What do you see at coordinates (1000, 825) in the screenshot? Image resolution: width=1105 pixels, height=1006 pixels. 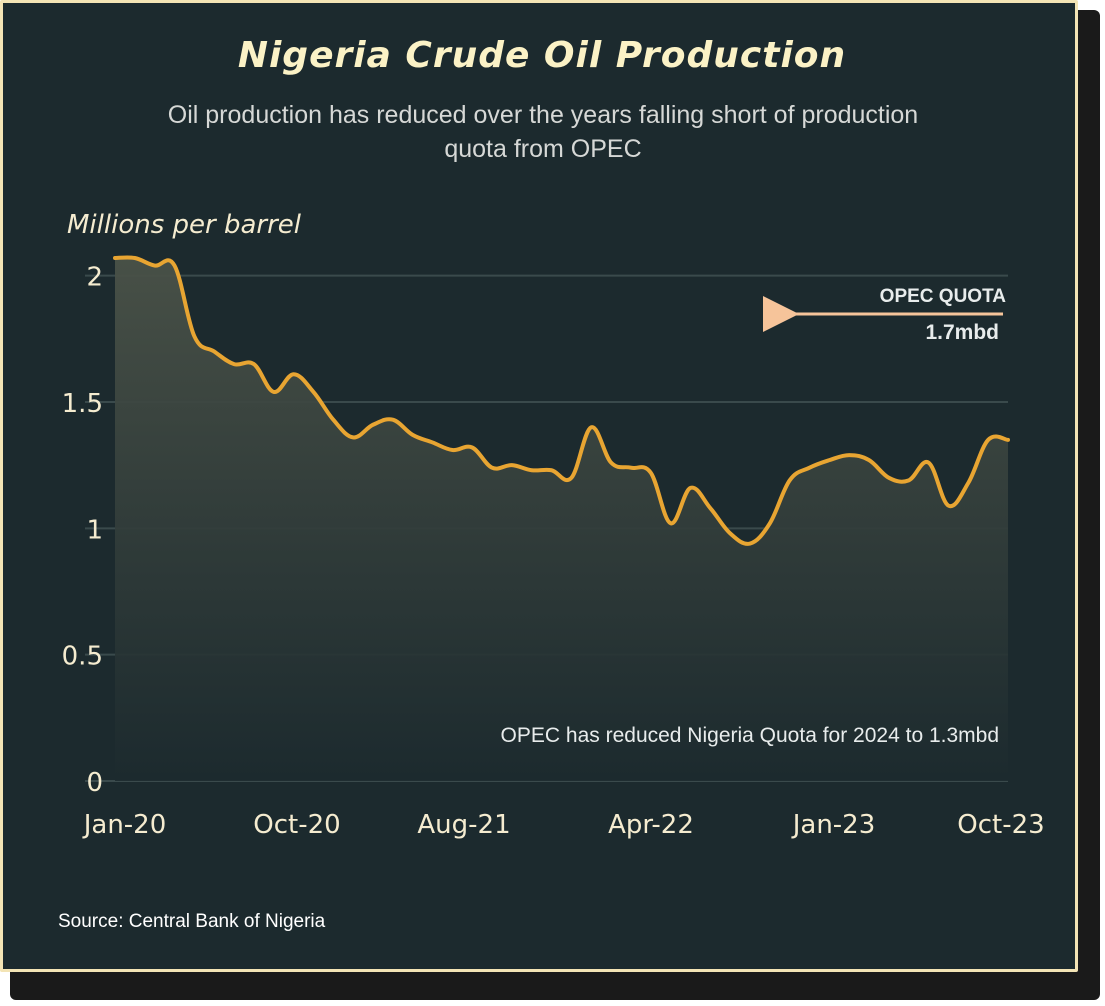 I see `x-tick-label: Oct-23` at bounding box center [1000, 825].